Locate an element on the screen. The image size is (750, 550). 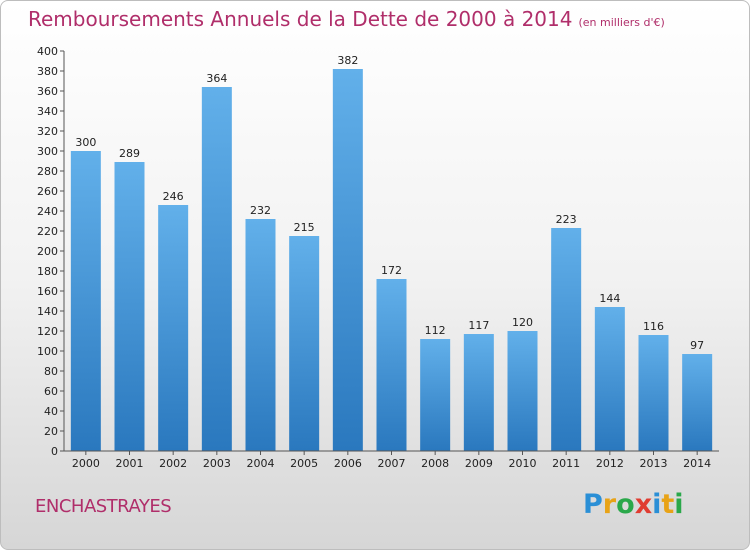
bar-value-label: 223 is located at coordinates (566, 219).